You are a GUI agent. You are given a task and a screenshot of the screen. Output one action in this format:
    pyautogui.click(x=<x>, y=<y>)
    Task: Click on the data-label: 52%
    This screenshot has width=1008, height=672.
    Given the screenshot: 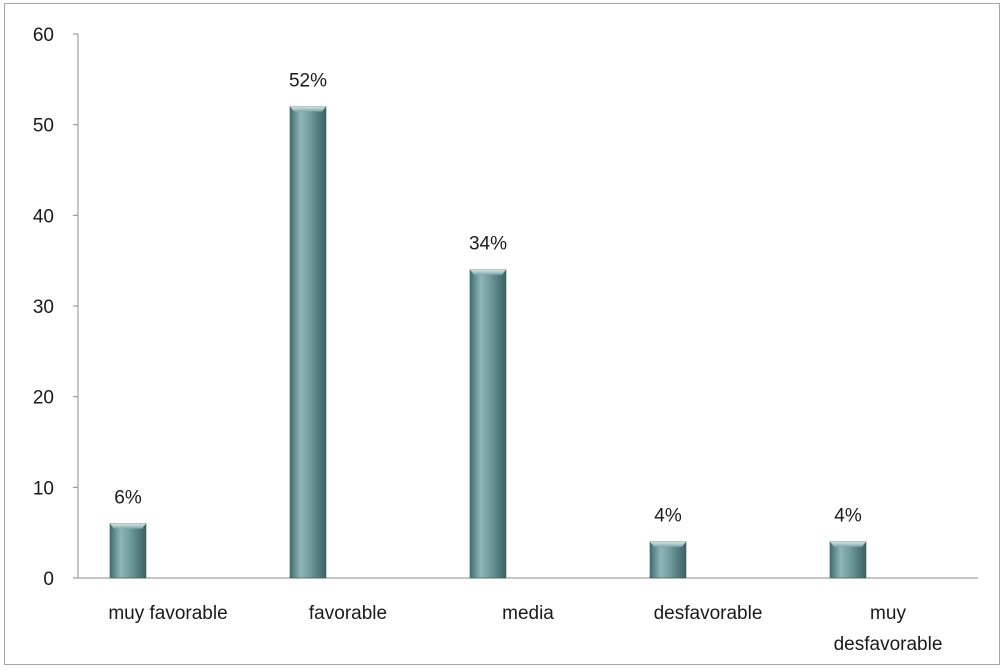 What is the action you would take?
    pyautogui.click(x=308, y=81)
    